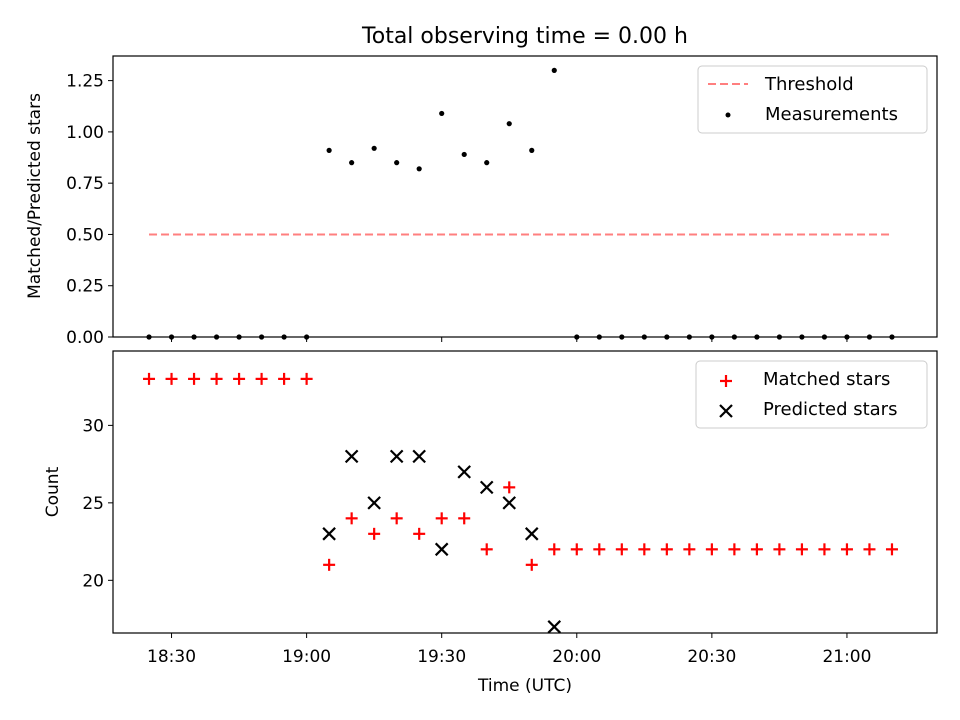  I want to click on legend-measurements-swatch, so click(728, 115).